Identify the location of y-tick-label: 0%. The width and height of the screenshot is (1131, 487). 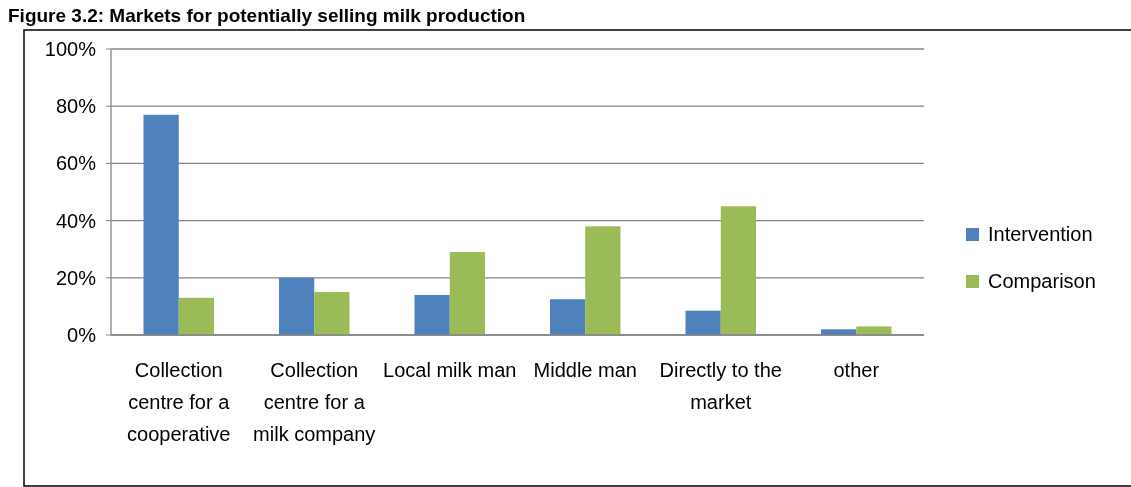
(82, 335).